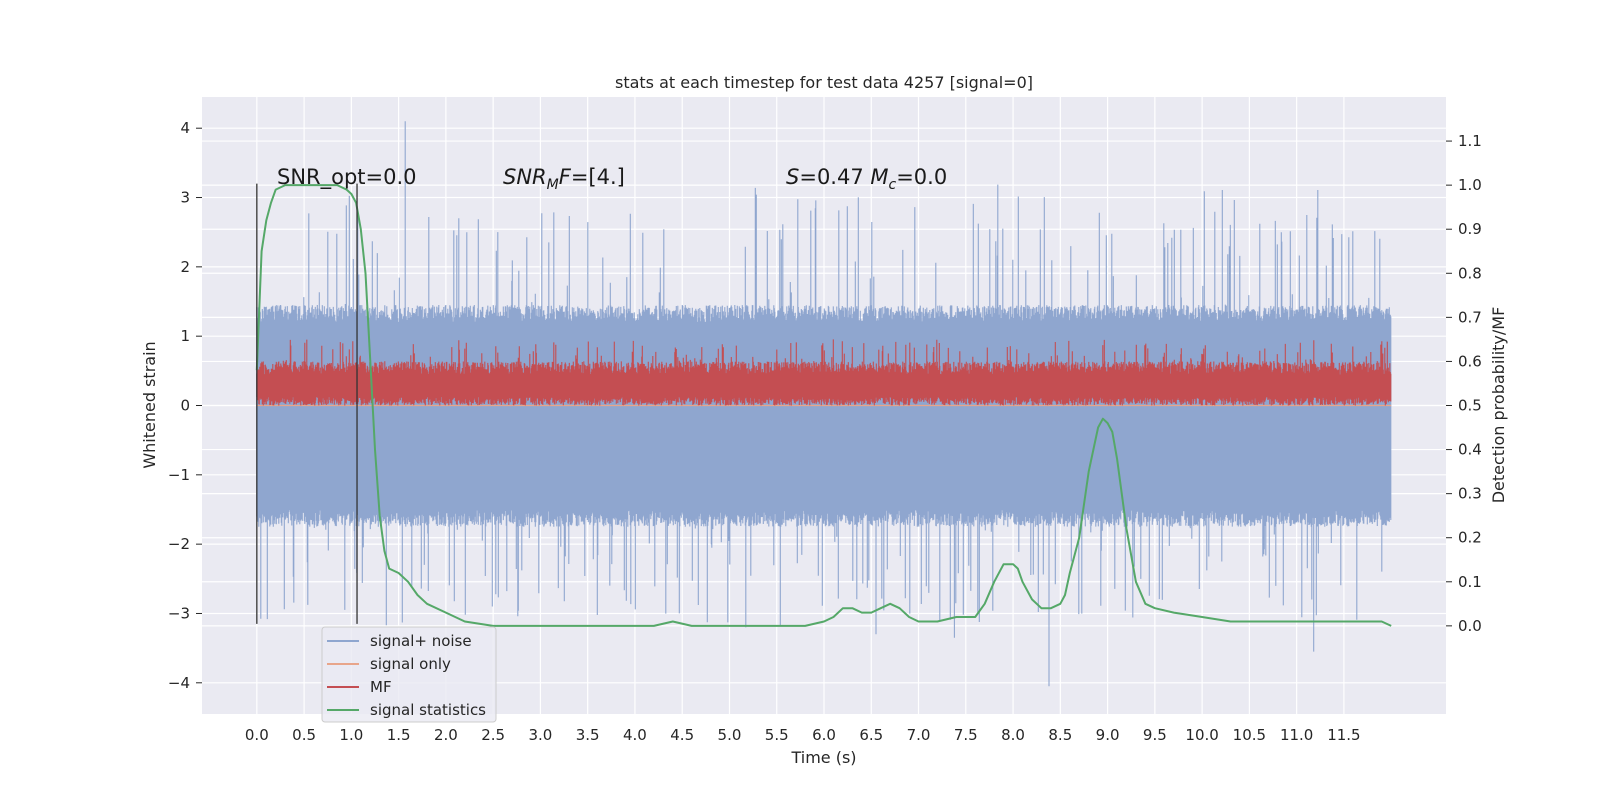  Describe the element at coordinates (1470, 273) in the screenshot. I see `y-right-tick-label: 0.8` at that location.